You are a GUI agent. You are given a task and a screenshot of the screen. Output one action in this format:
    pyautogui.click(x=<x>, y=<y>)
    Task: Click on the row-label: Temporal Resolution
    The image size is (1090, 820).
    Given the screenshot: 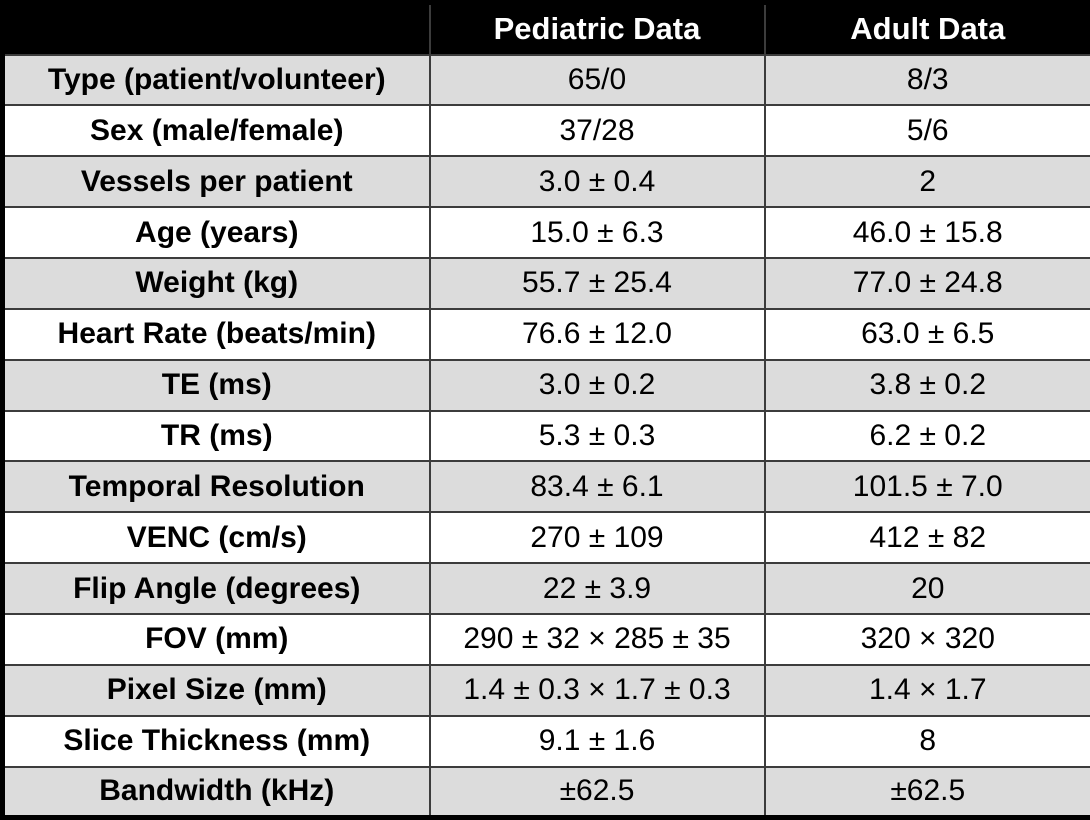 What is the action you would take?
    pyautogui.click(x=216, y=487)
    